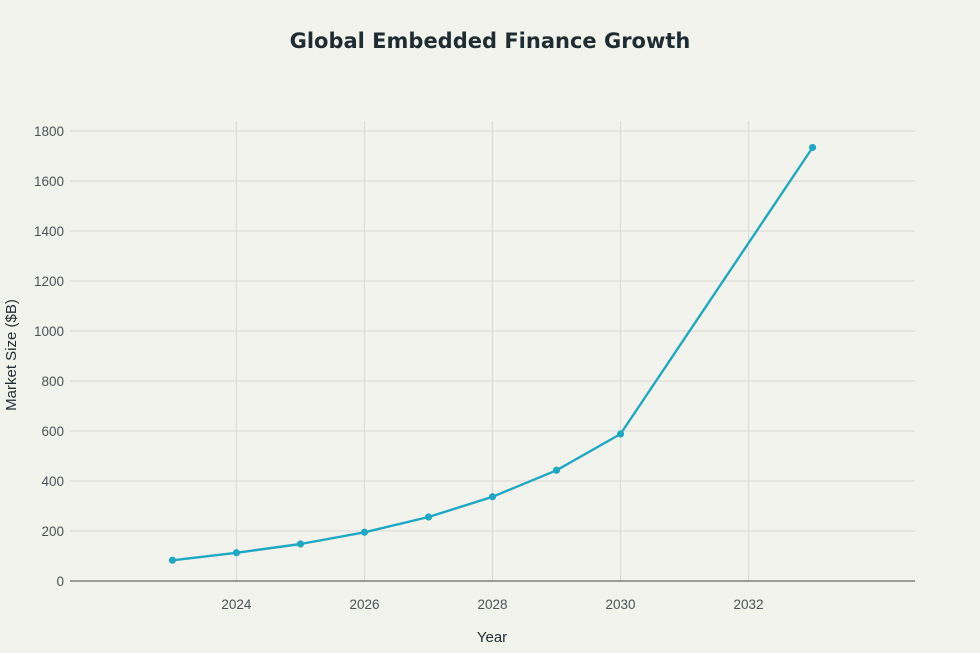 The width and height of the screenshot is (980, 653). Describe the element at coordinates (621, 604) in the screenshot. I see `x-tick-label: 2030` at that location.